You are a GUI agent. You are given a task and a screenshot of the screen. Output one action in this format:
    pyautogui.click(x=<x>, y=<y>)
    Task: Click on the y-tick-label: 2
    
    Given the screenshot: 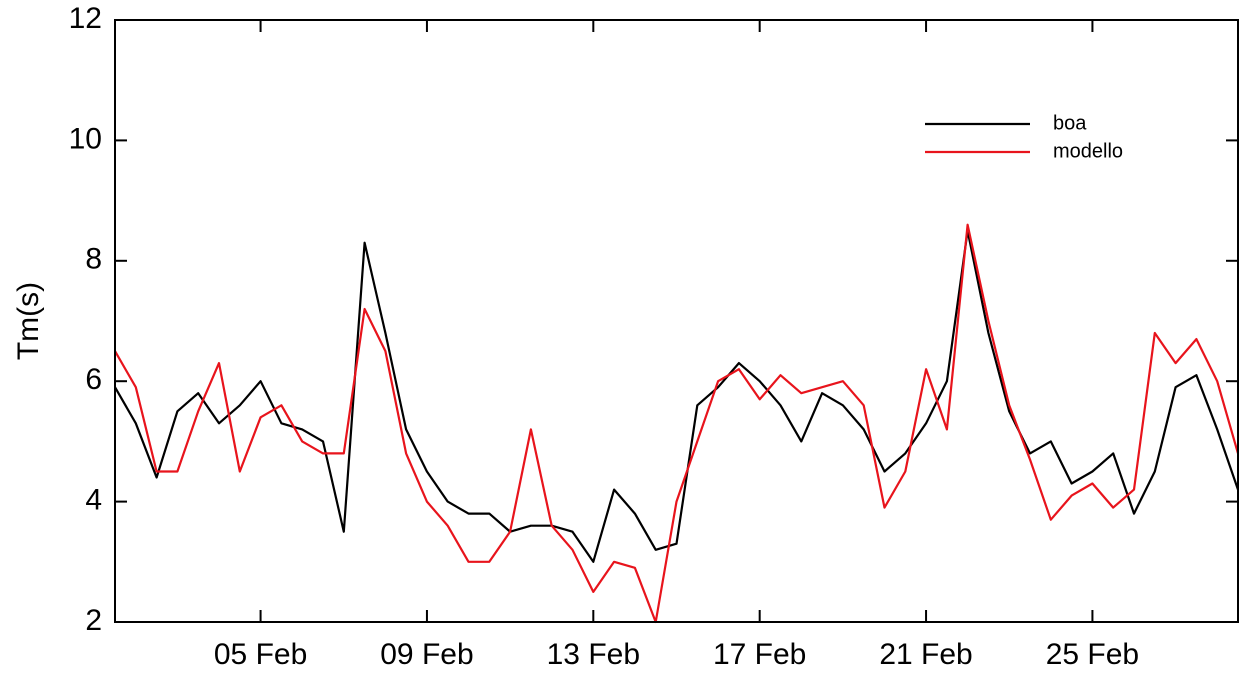 What is the action you would take?
    pyautogui.click(x=93, y=620)
    